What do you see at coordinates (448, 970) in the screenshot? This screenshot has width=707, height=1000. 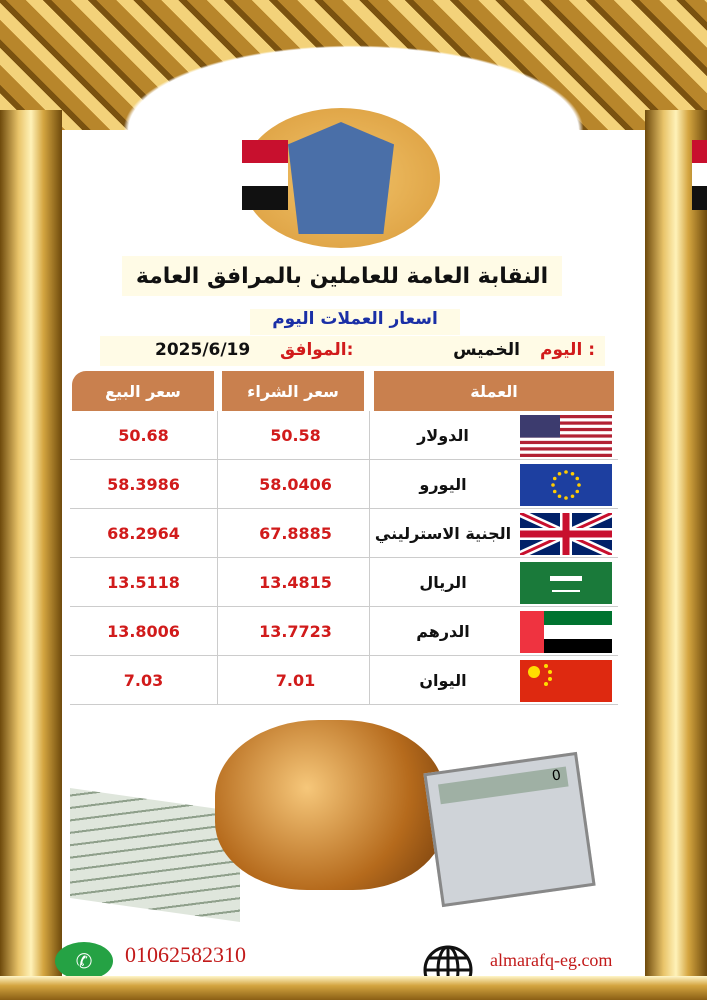 I see `globe-icon` at bounding box center [448, 970].